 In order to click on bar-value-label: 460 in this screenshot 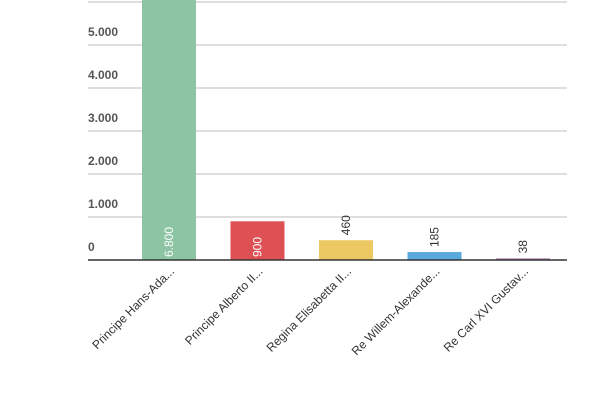, I will do `click(346, 225)`.